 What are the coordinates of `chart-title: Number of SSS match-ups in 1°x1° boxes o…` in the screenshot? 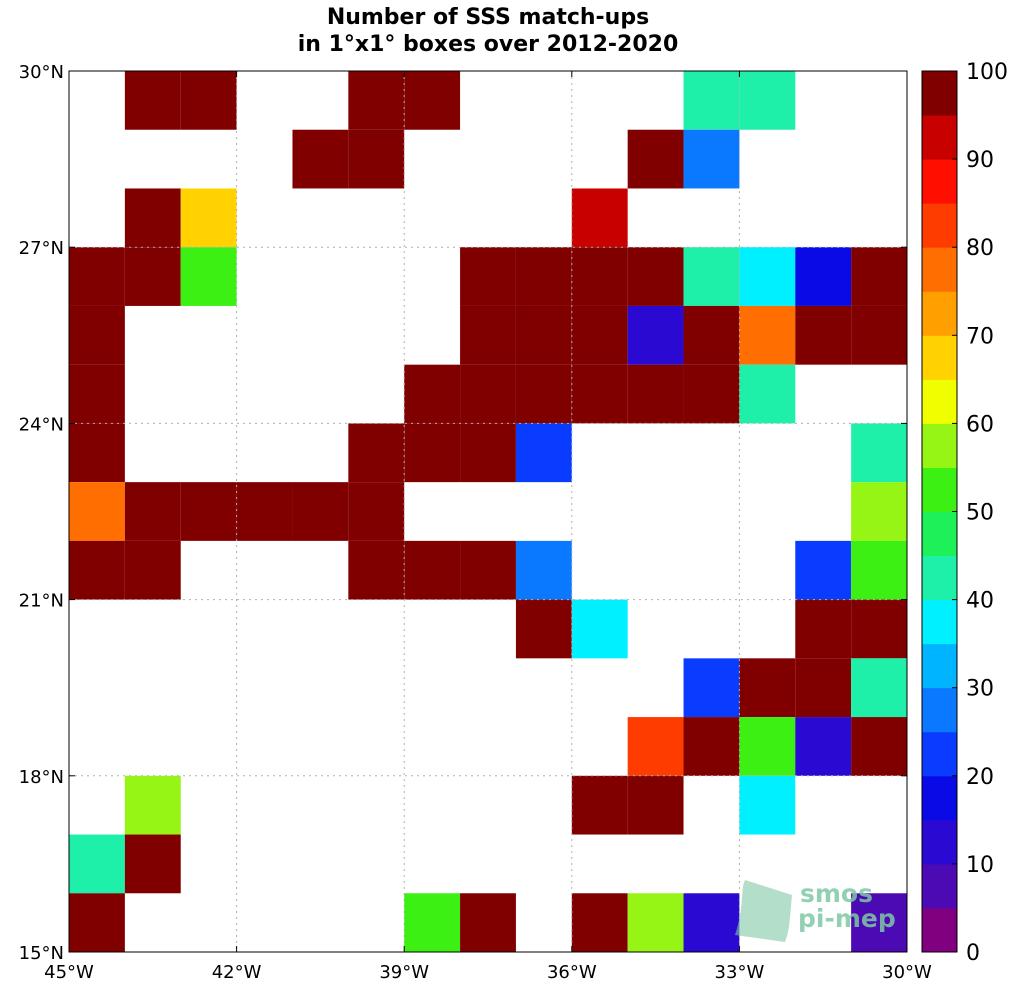 It's located at (488, 31).